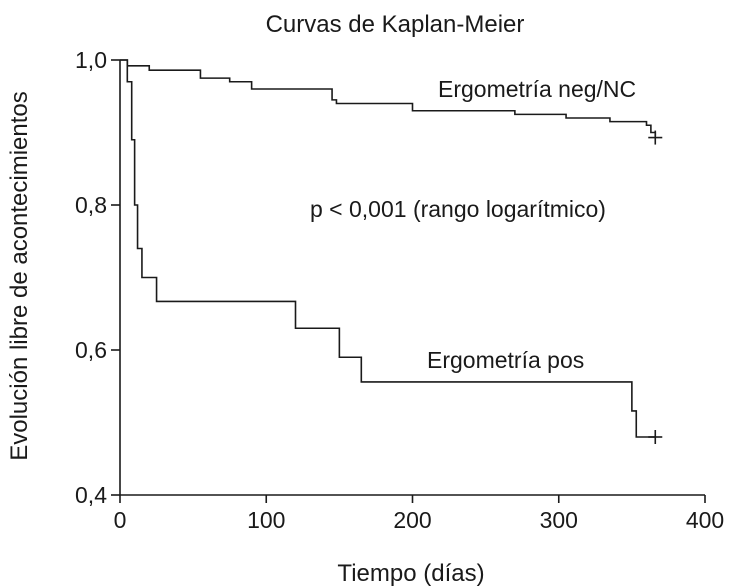 This screenshot has height=588, width=730. I want to click on p-value-annotation: p < 0,001 (rango logarítmico), so click(458, 209).